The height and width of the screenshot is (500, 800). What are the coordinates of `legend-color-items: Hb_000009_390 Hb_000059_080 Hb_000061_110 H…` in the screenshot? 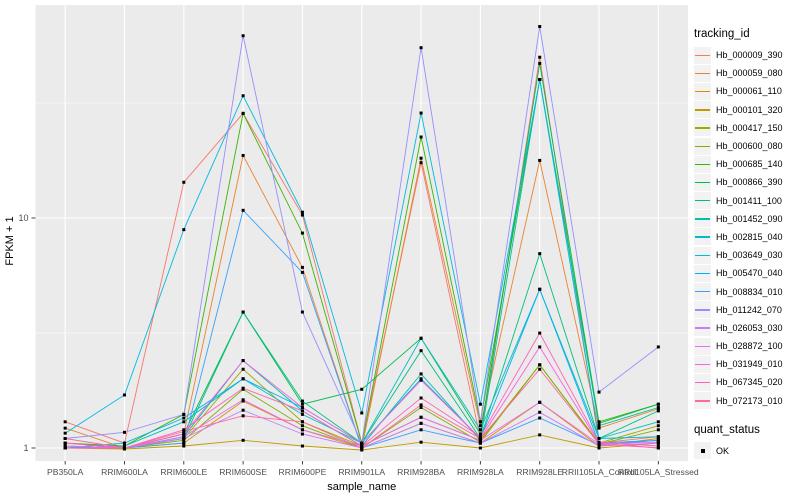 It's located at (747, 228).